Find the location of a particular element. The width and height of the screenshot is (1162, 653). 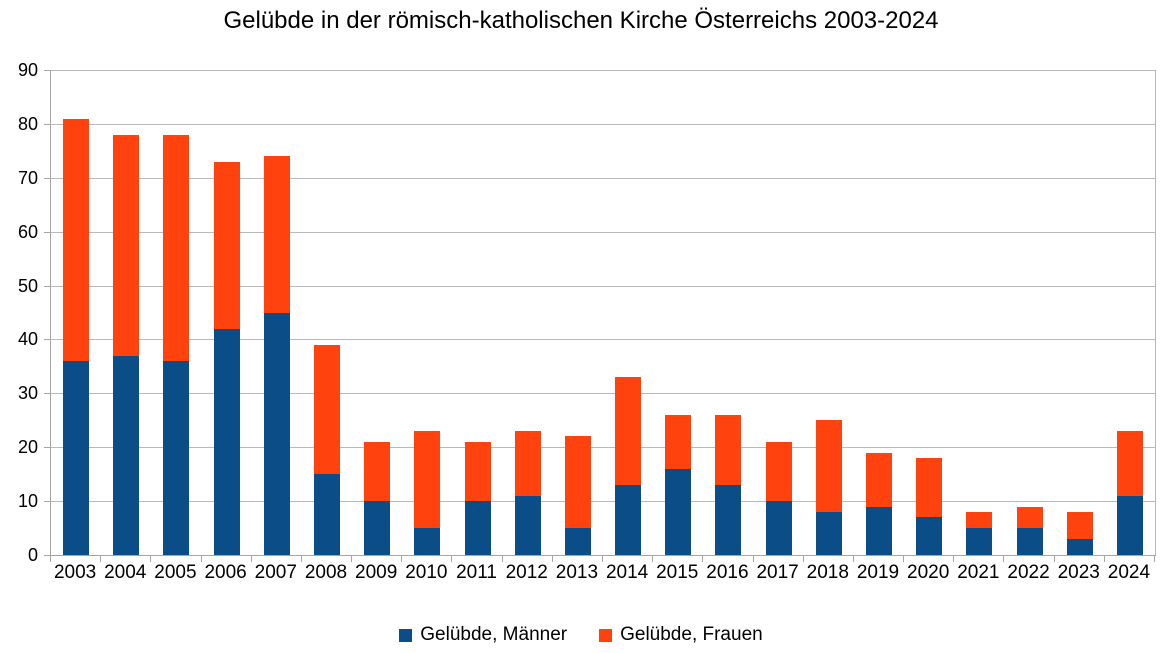

bar-2009-maenner is located at coordinates (377, 528).